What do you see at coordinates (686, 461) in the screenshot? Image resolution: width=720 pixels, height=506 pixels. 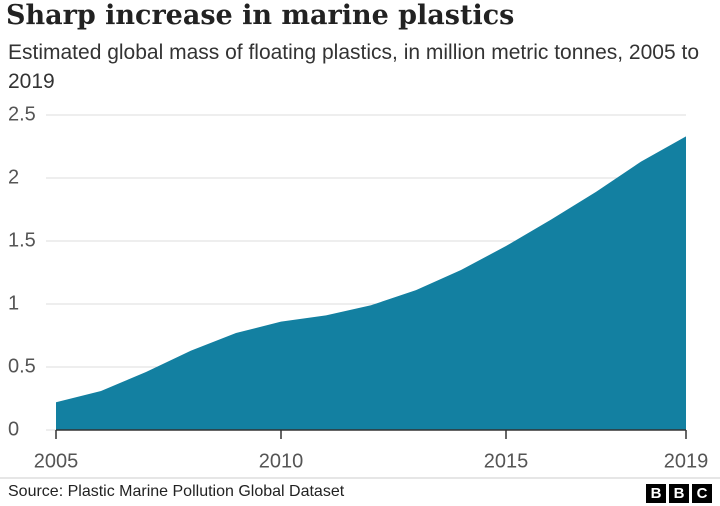 I see `x-tick-label: 2019` at bounding box center [686, 461].